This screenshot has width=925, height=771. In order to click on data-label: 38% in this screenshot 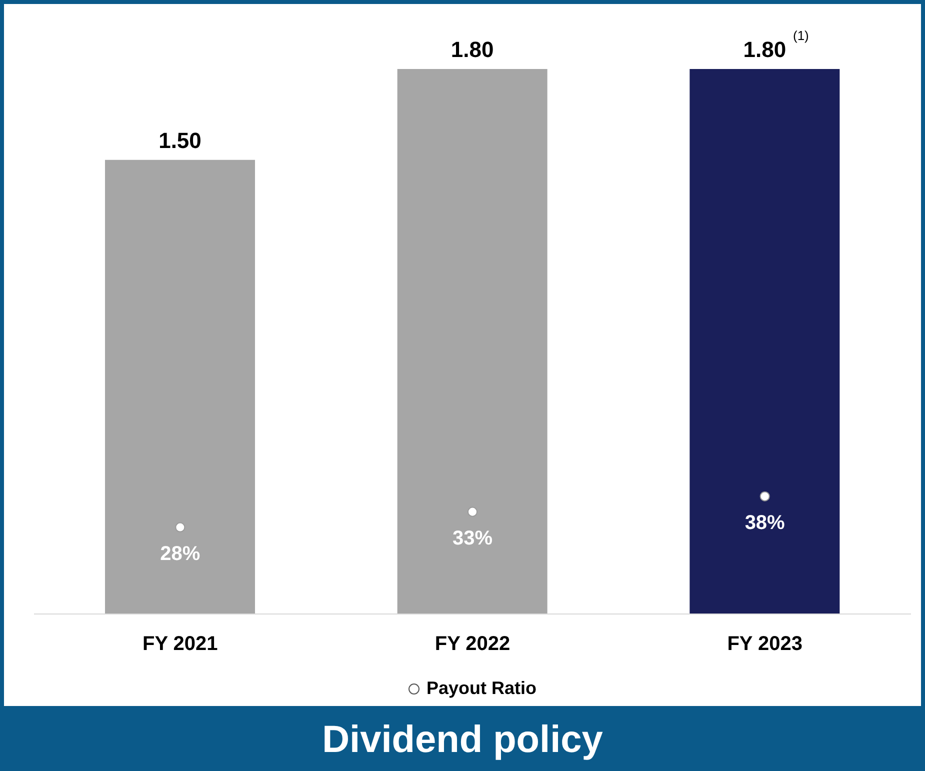, I will do `click(765, 523)`.